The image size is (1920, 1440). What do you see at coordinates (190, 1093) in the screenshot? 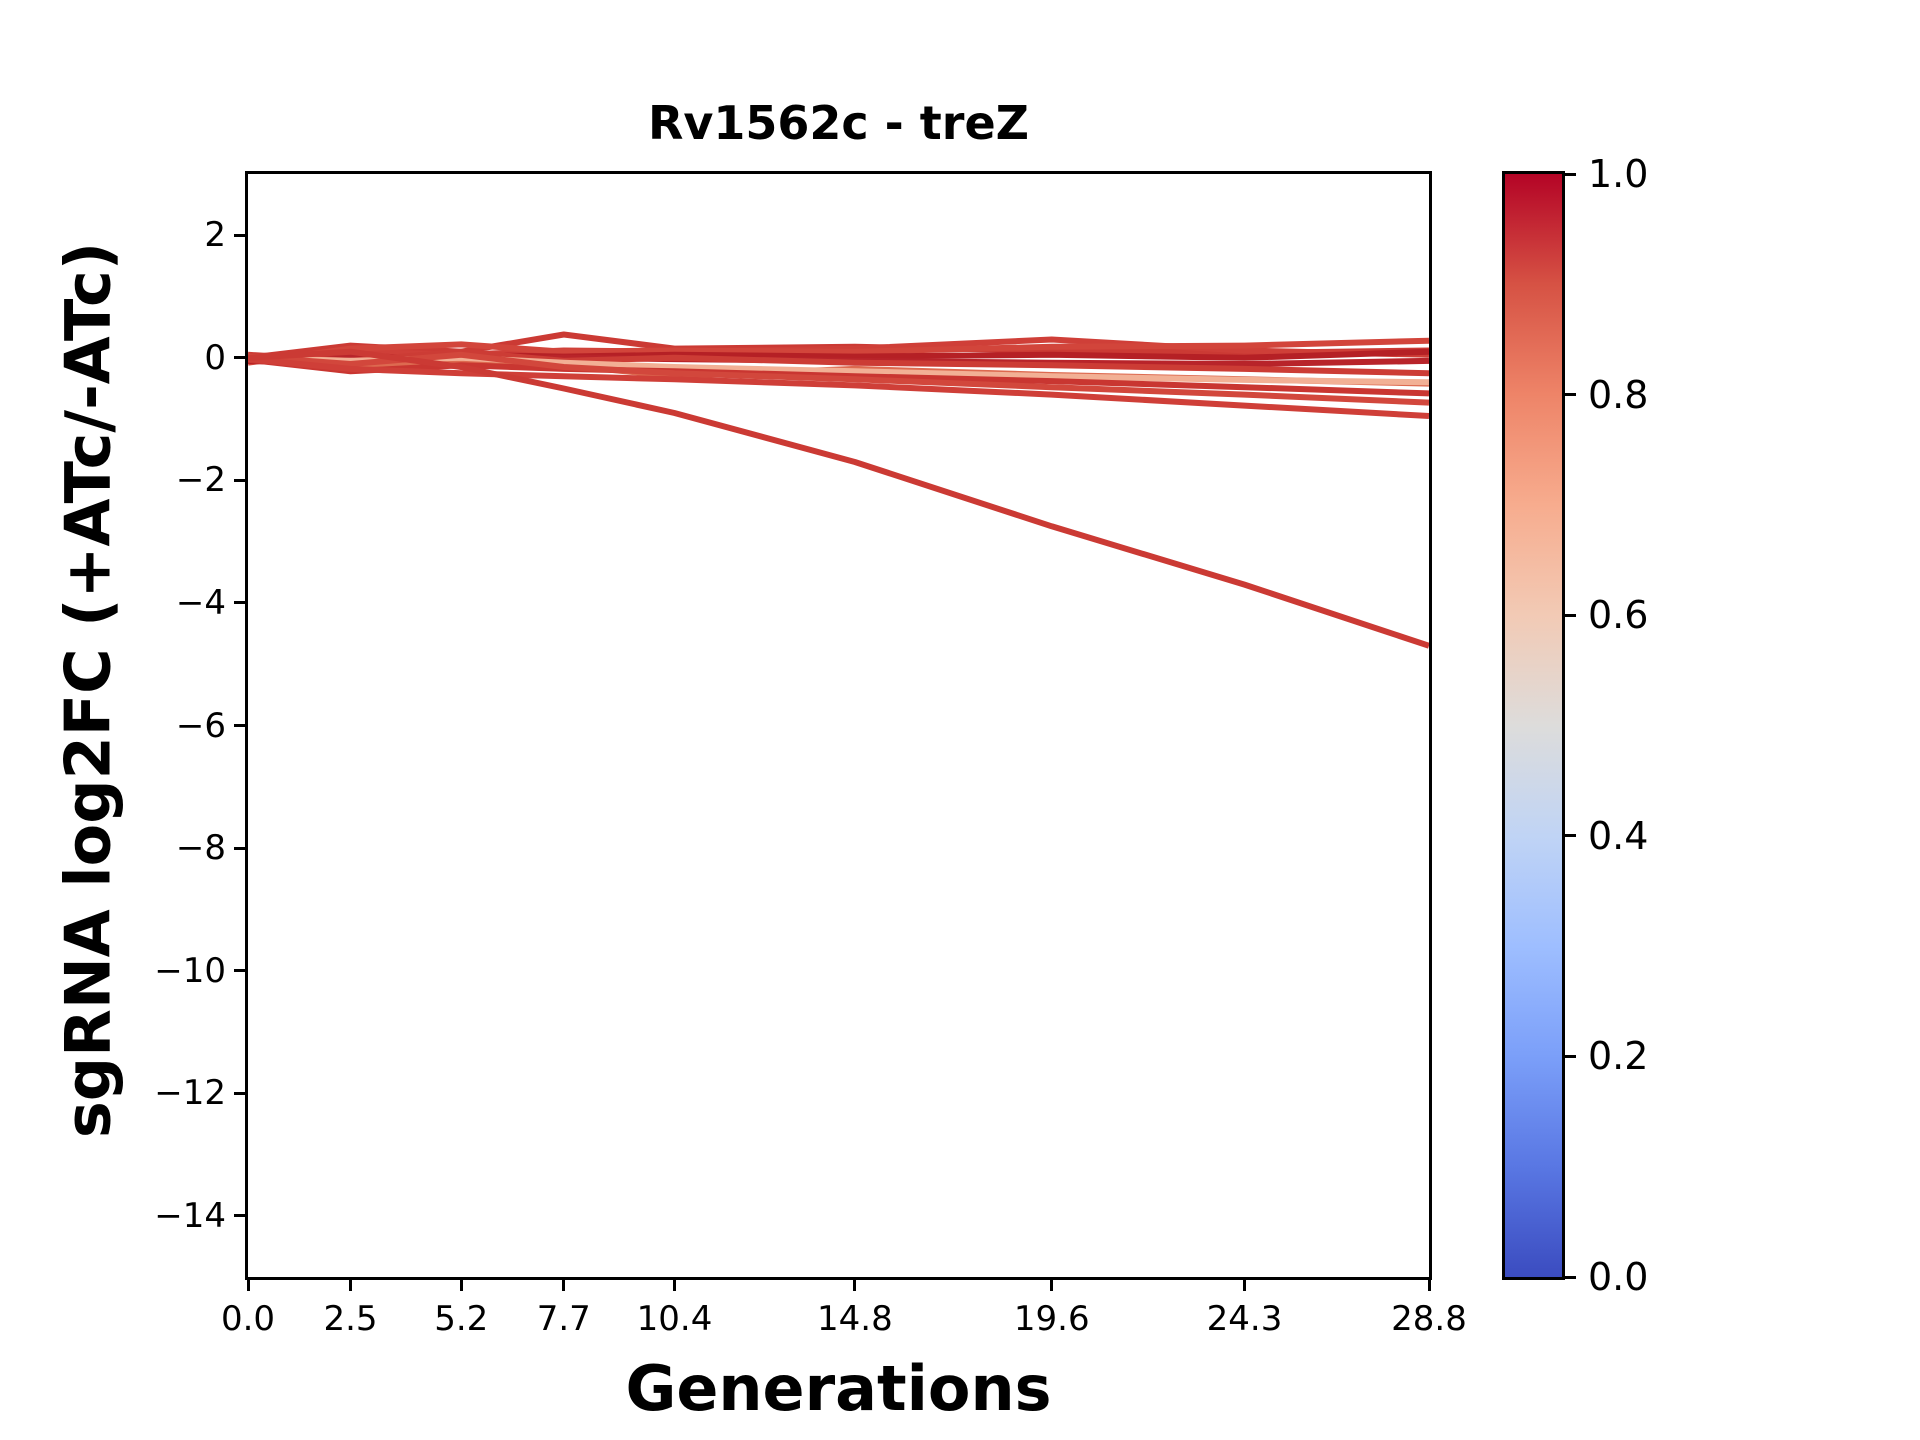
I see `y-tick-label: −12` at bounding box center [190, 1093].